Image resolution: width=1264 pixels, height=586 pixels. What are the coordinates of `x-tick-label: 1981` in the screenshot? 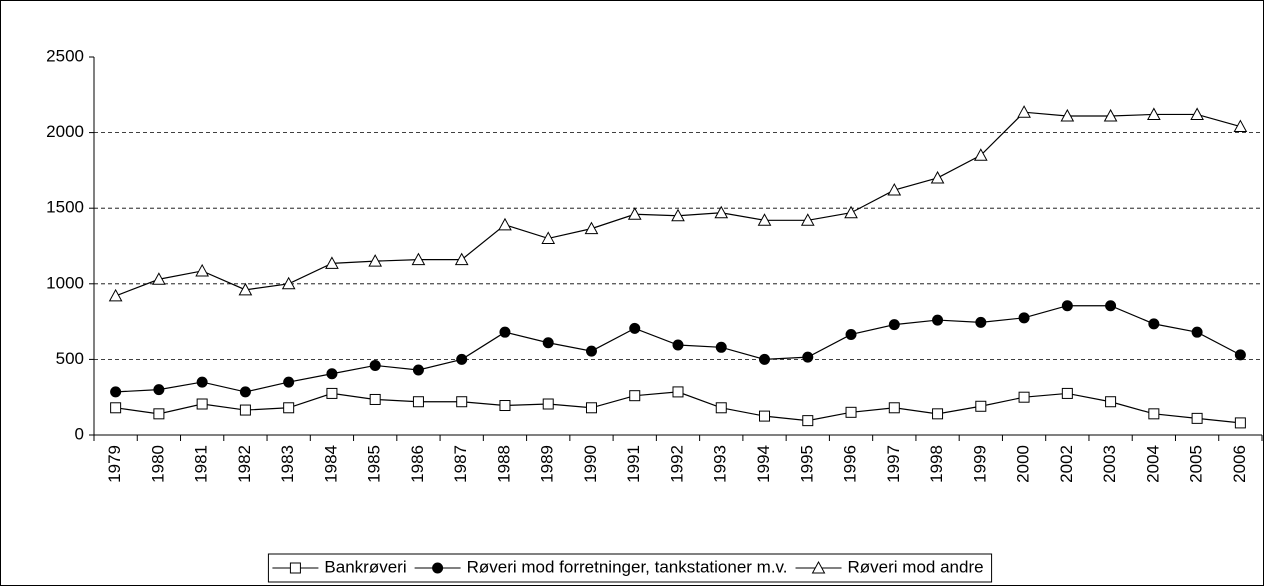 It's located at (201, 464).